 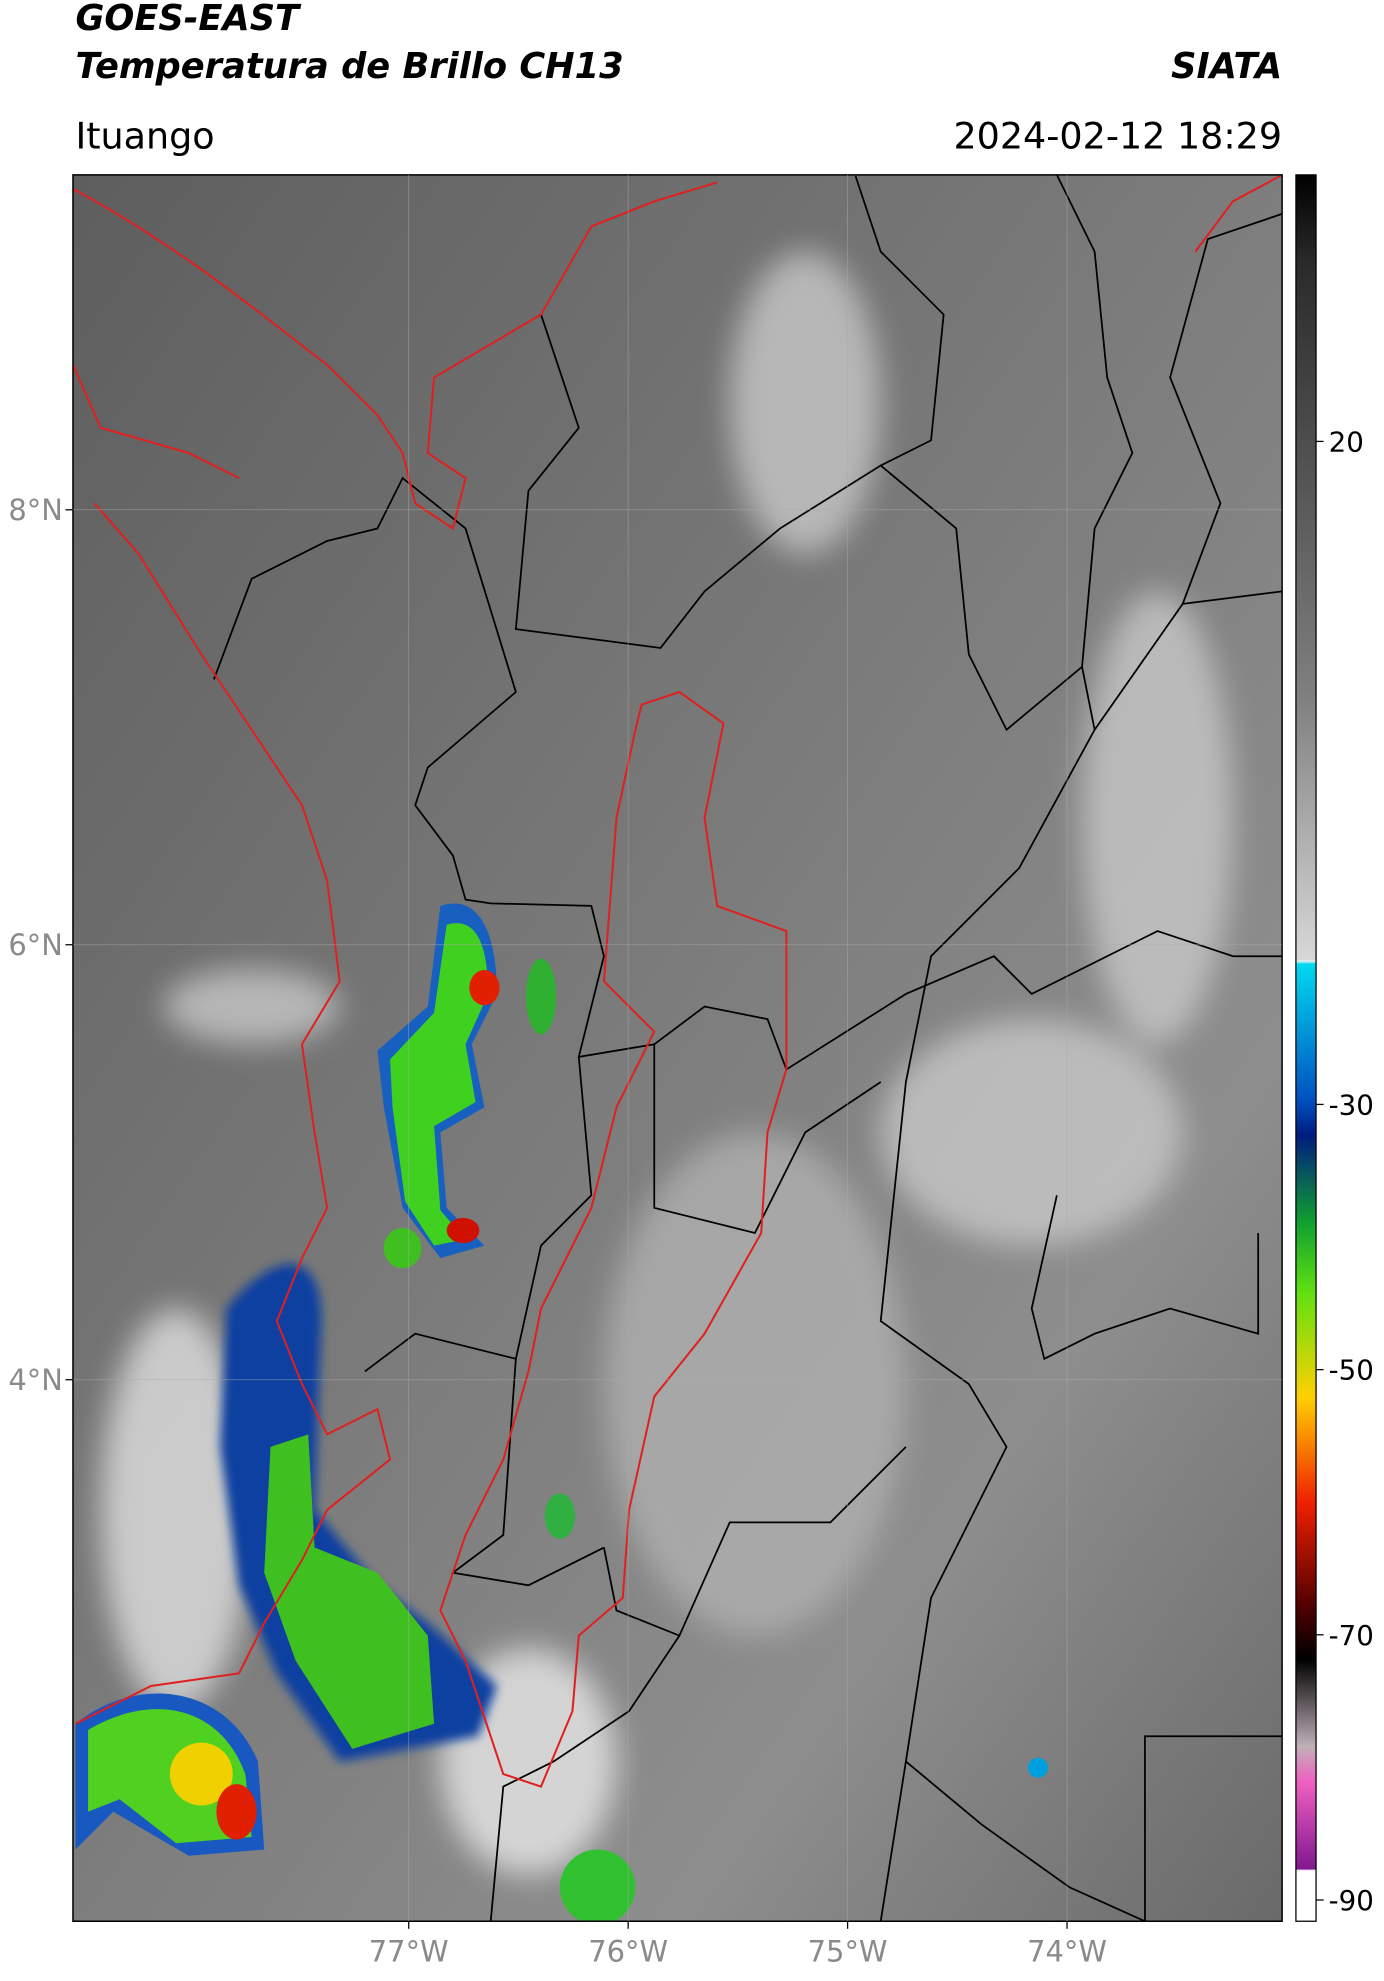 What do you see at coordinates (35, 945) in the screenshot?
I see `lat-tick-label: 6°N` at bounding box center [35, 945].